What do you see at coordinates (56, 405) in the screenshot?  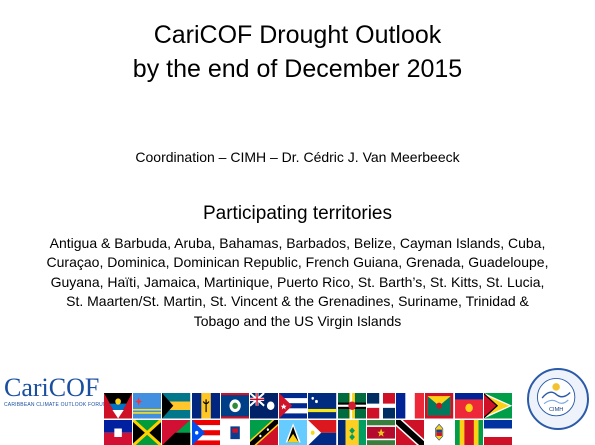 I see `caricof-logo-tagline: CARIBBEAN CLIMATE OUTLOOK FORUM` at bounding box center [56, 405].